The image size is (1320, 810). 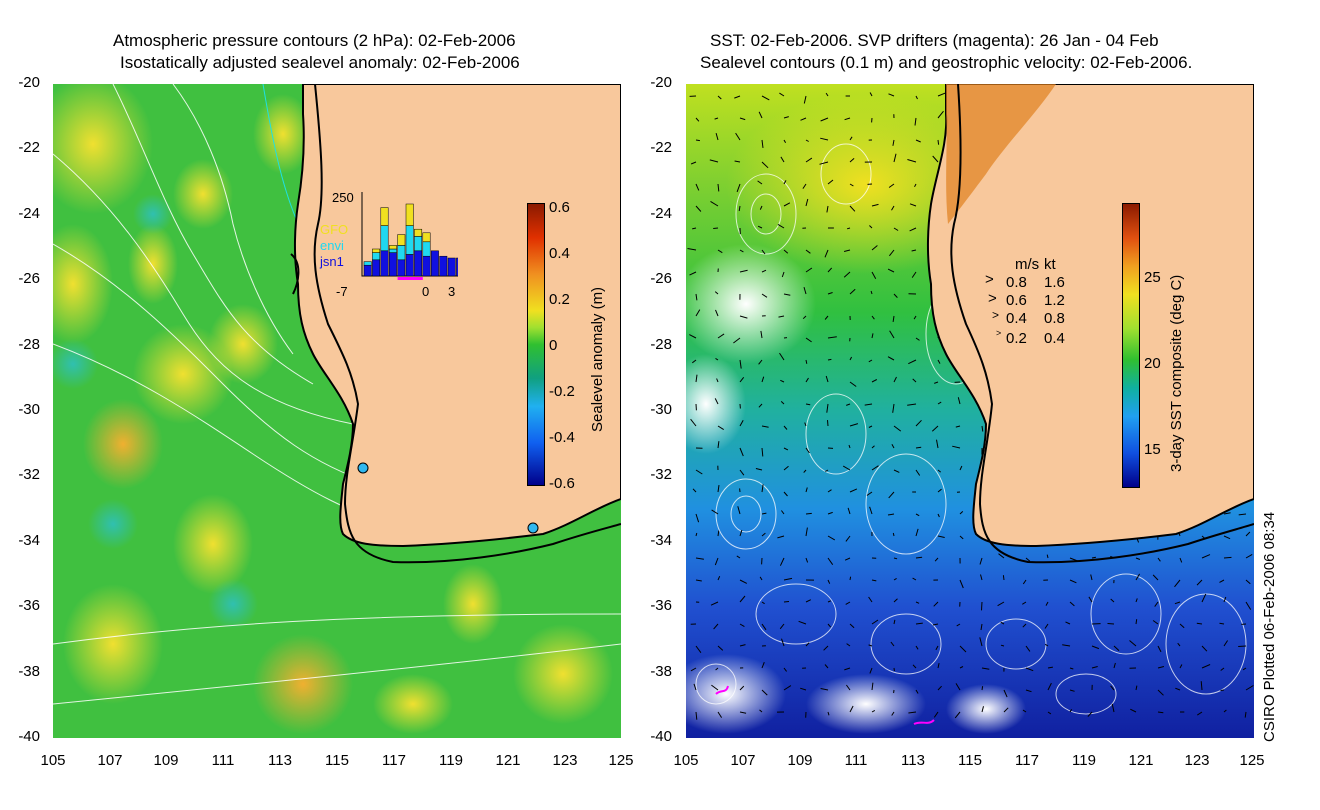 What do you see at coordinates (661, 736) in the screenshot?
I see `right-ytick-10: -40` at bounding box center [661, 736].